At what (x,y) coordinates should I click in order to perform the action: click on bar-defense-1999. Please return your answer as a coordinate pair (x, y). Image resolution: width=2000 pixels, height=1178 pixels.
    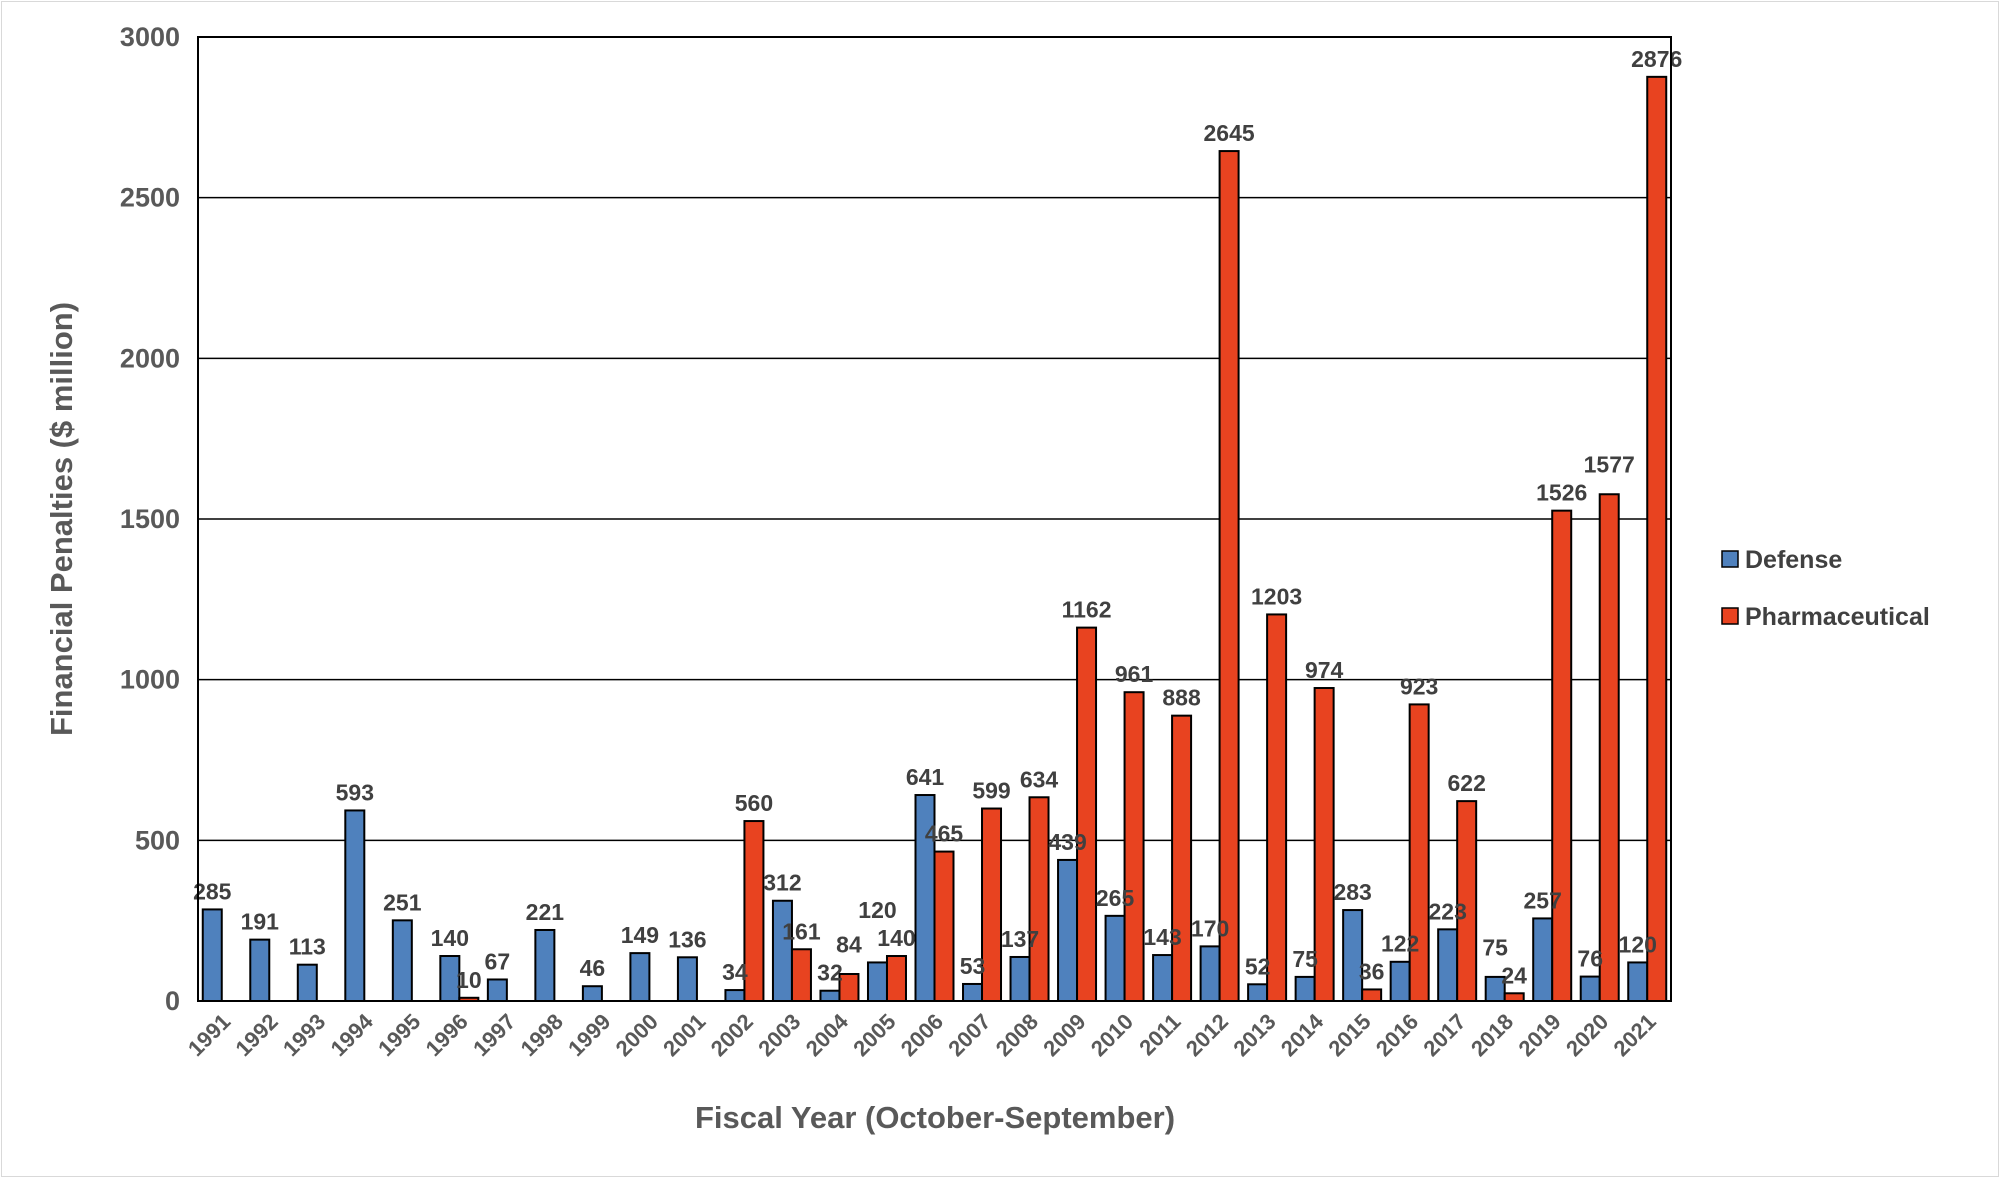
    Looking at the image, I should click on (592, 994).